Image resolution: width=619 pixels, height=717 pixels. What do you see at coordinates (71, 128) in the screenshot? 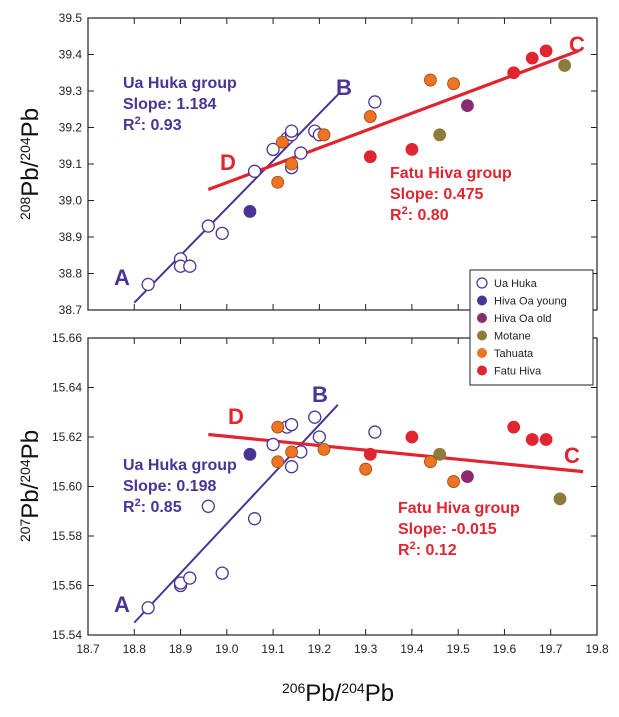
I see `y-tick-label: 39.2` at bounding box center [71, 128].